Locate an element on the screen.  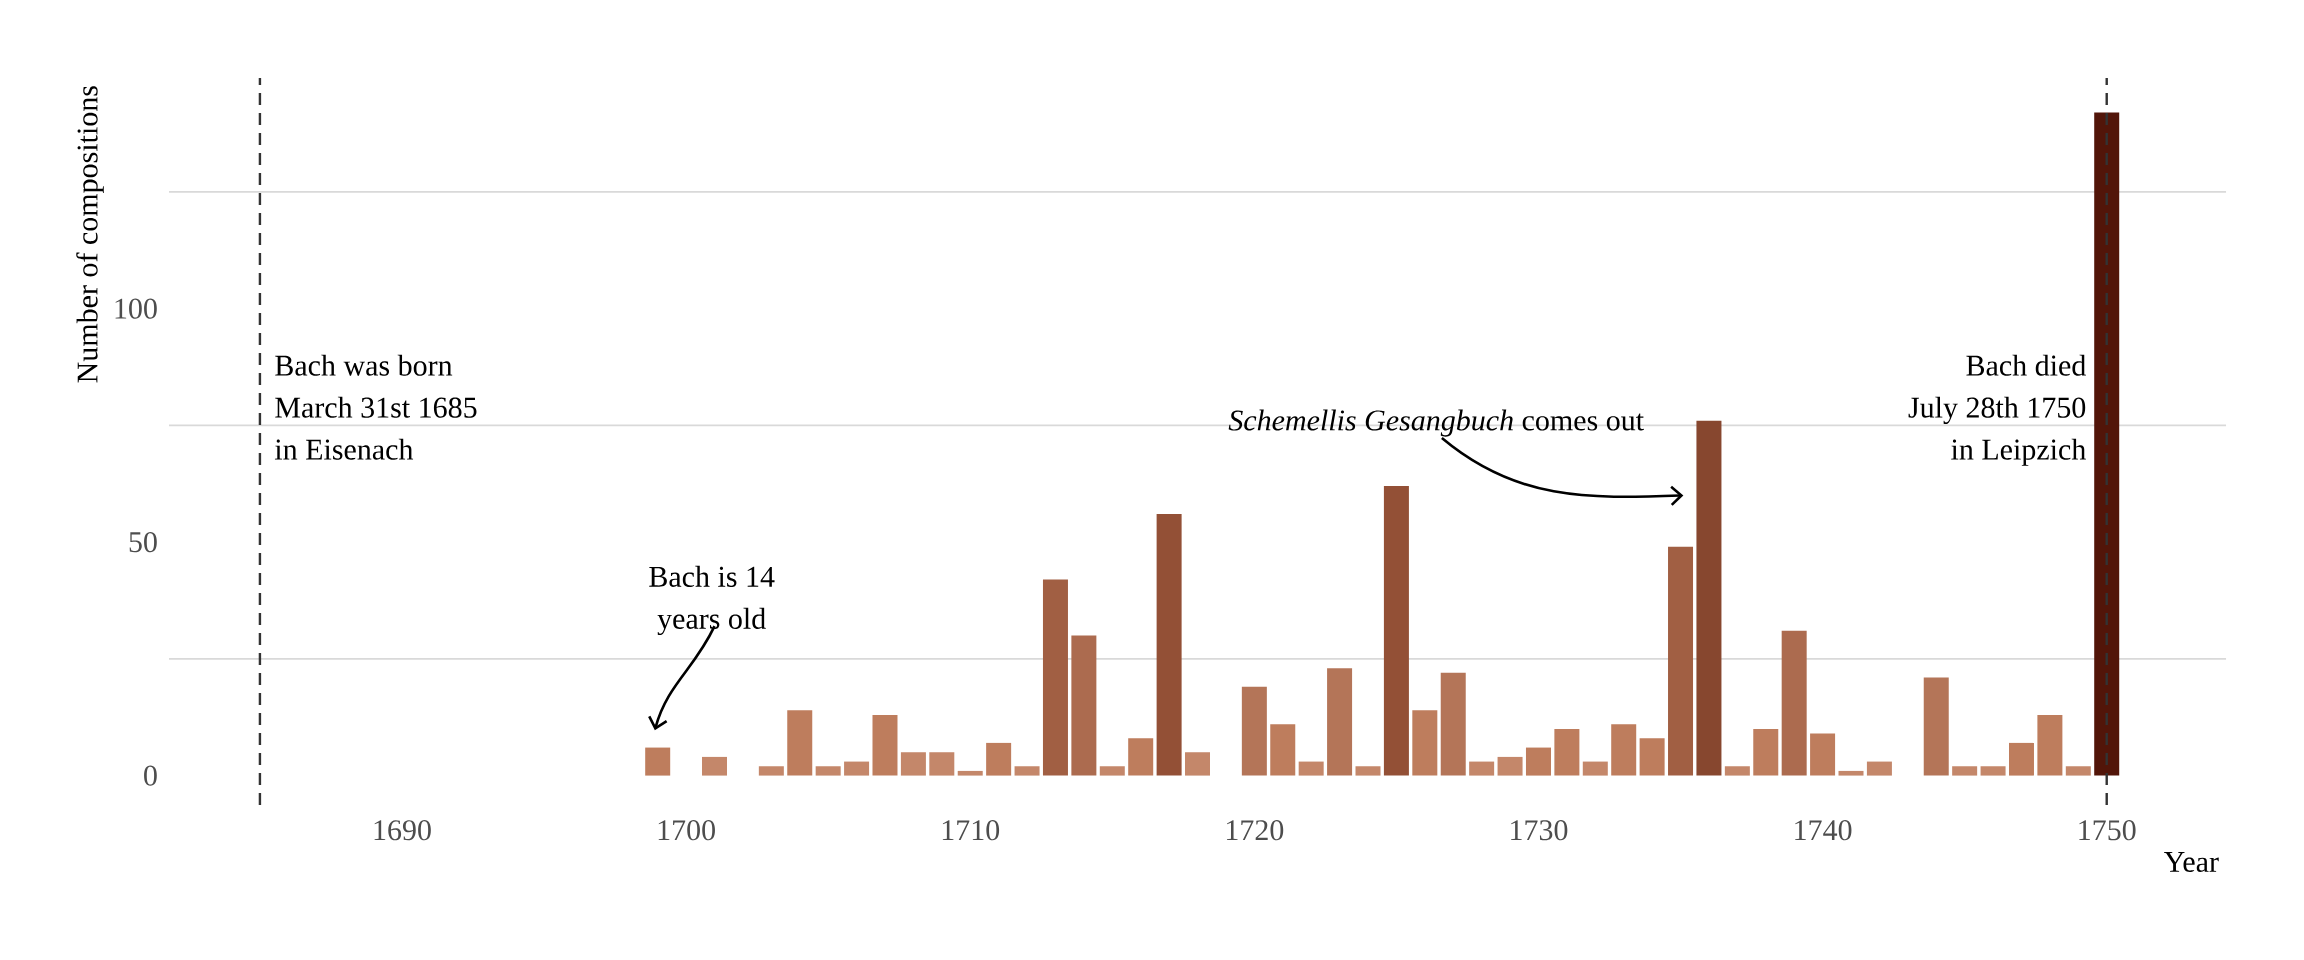
x-tick-label: 1750 is located at coordinates (2107, 830).